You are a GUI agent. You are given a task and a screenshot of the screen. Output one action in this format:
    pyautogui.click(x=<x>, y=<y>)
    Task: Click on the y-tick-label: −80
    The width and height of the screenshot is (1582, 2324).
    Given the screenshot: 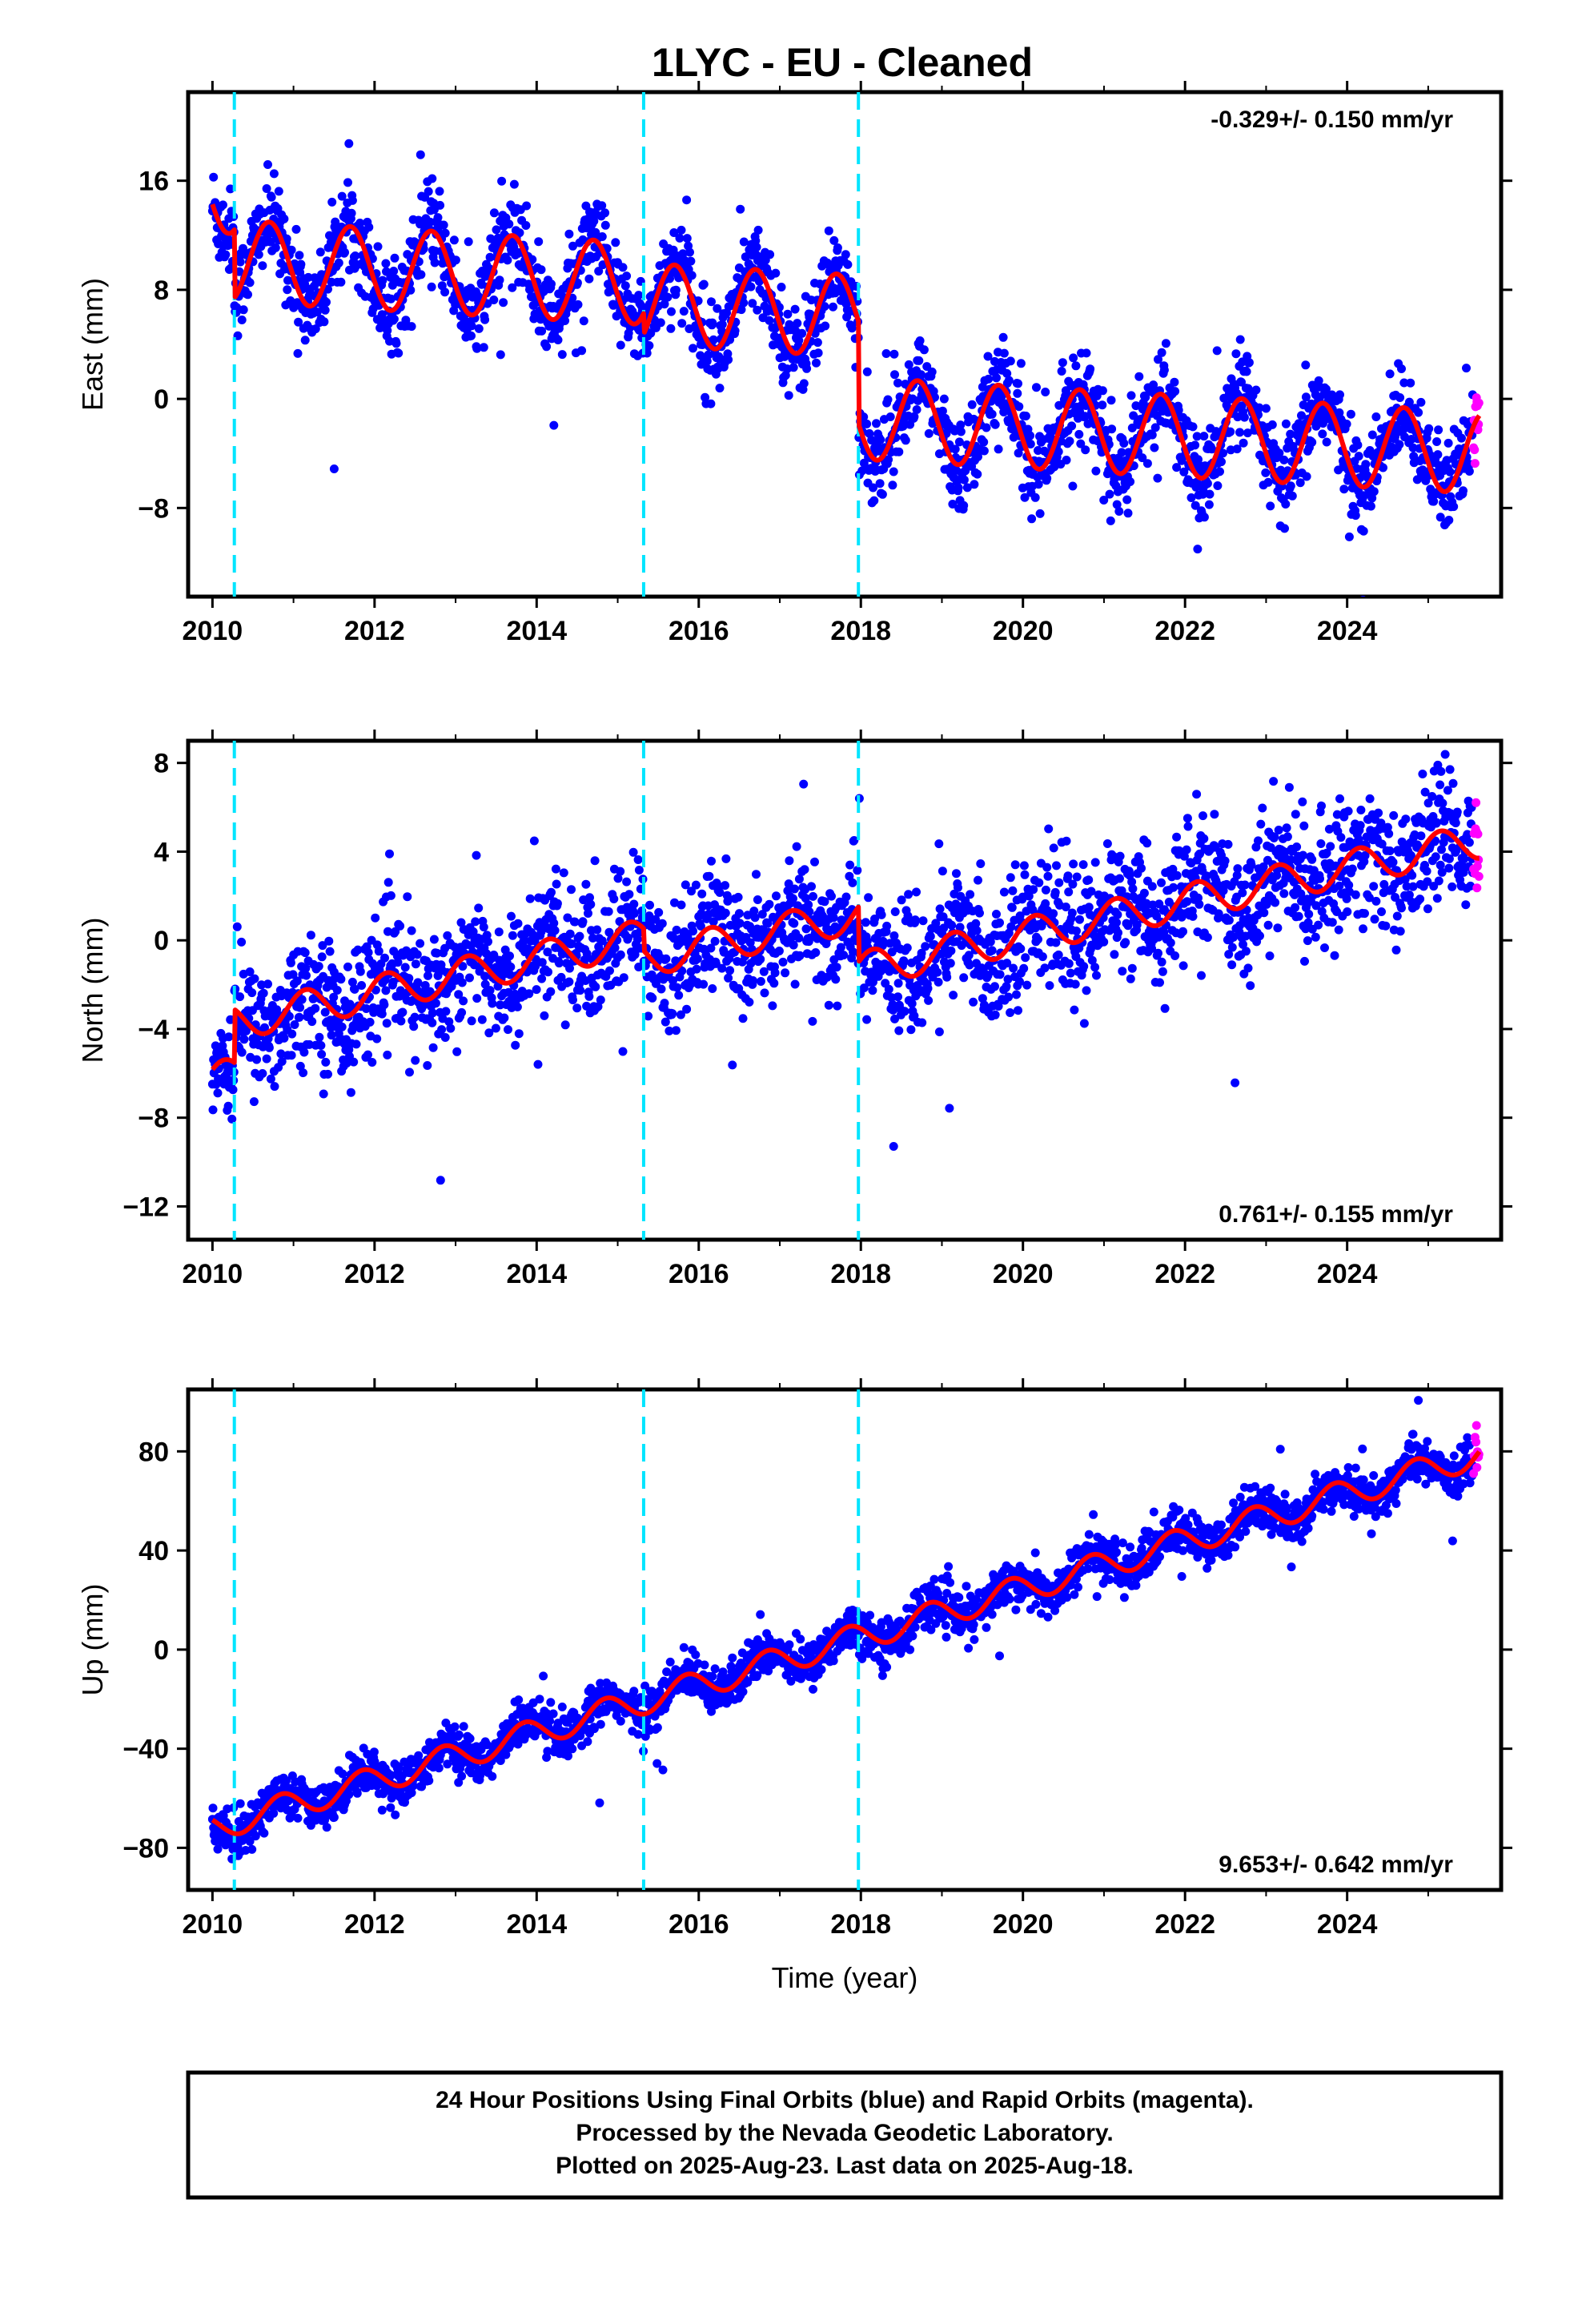 What is the action you would take?
    pyautogui.click(x=145, y=1848)
    